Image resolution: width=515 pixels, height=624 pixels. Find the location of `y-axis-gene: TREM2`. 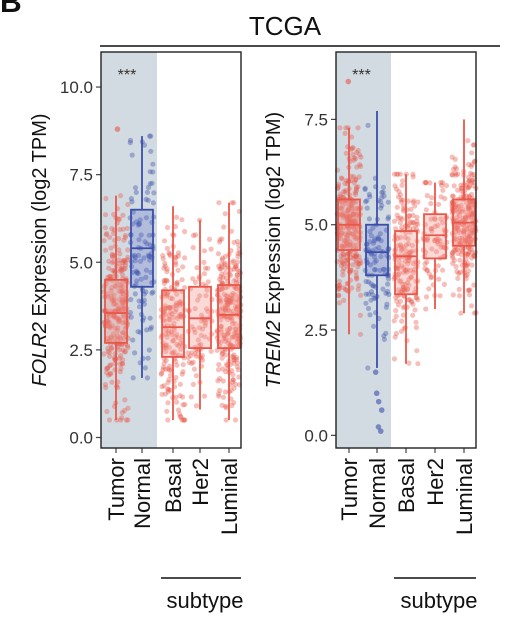

y-axis-gene: TREM2 is located at coordinates (274, 354).